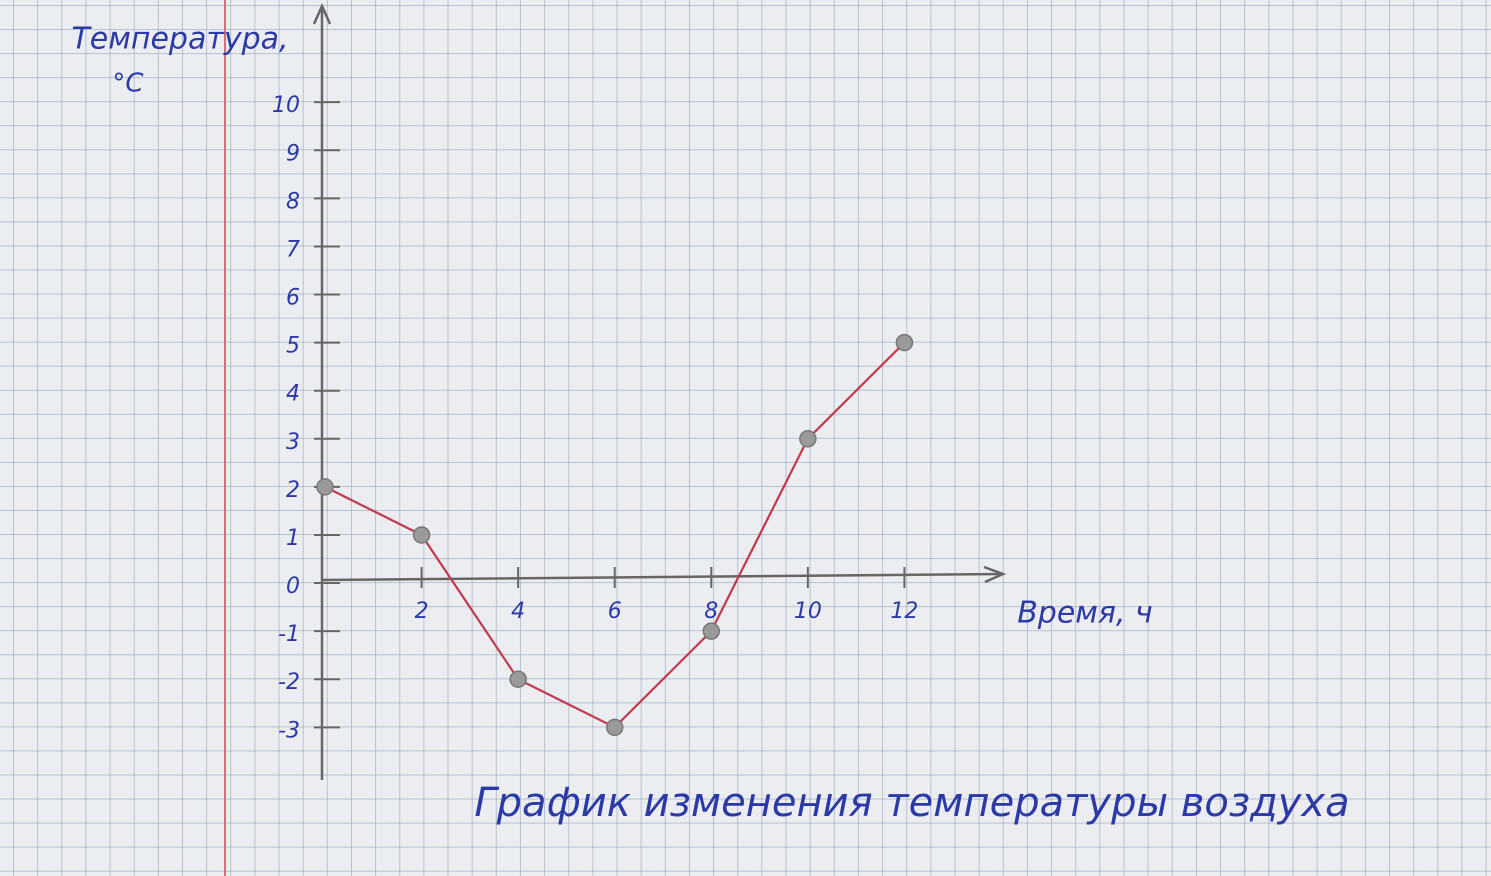  Describe the element at coordinates (322, 13) in the screenshot. I see `y-axis-arrow` at that location.